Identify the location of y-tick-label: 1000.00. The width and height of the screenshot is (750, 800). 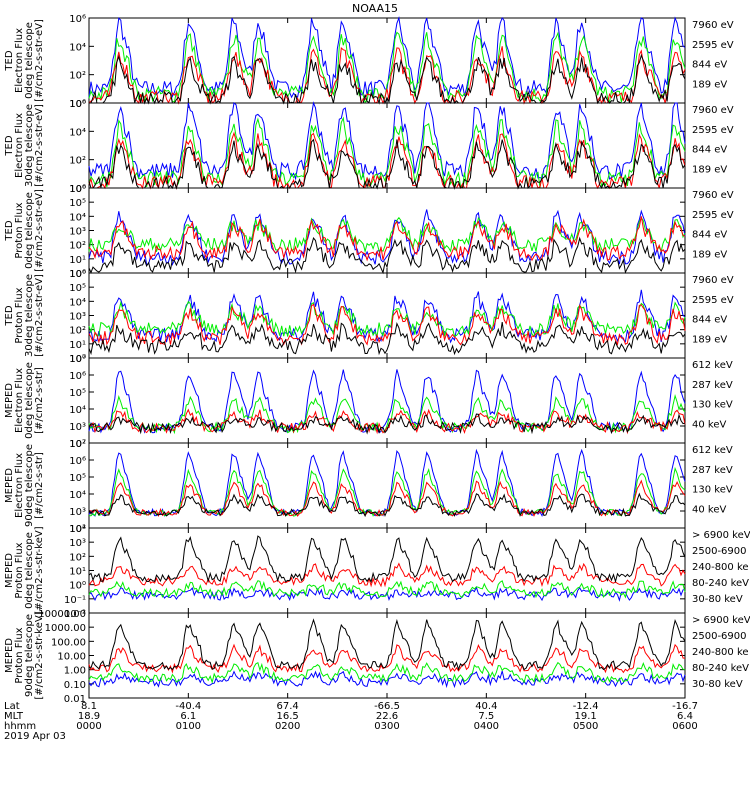
(65, 628).